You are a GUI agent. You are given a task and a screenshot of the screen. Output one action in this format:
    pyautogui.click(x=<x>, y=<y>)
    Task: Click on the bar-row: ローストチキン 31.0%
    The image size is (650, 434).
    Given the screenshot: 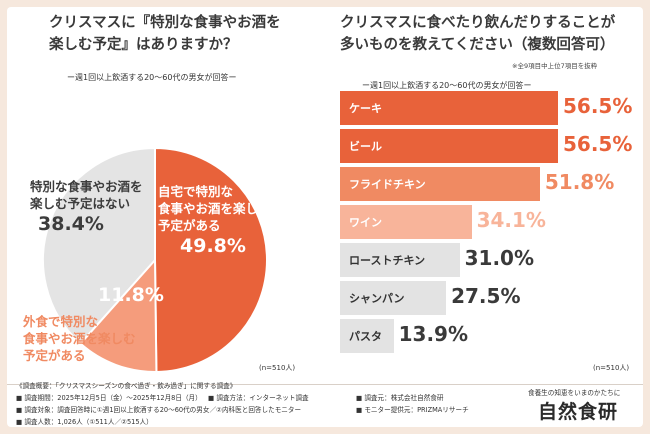 What is the action you would take?
    pyautogui.click(x=490, y=260)
    